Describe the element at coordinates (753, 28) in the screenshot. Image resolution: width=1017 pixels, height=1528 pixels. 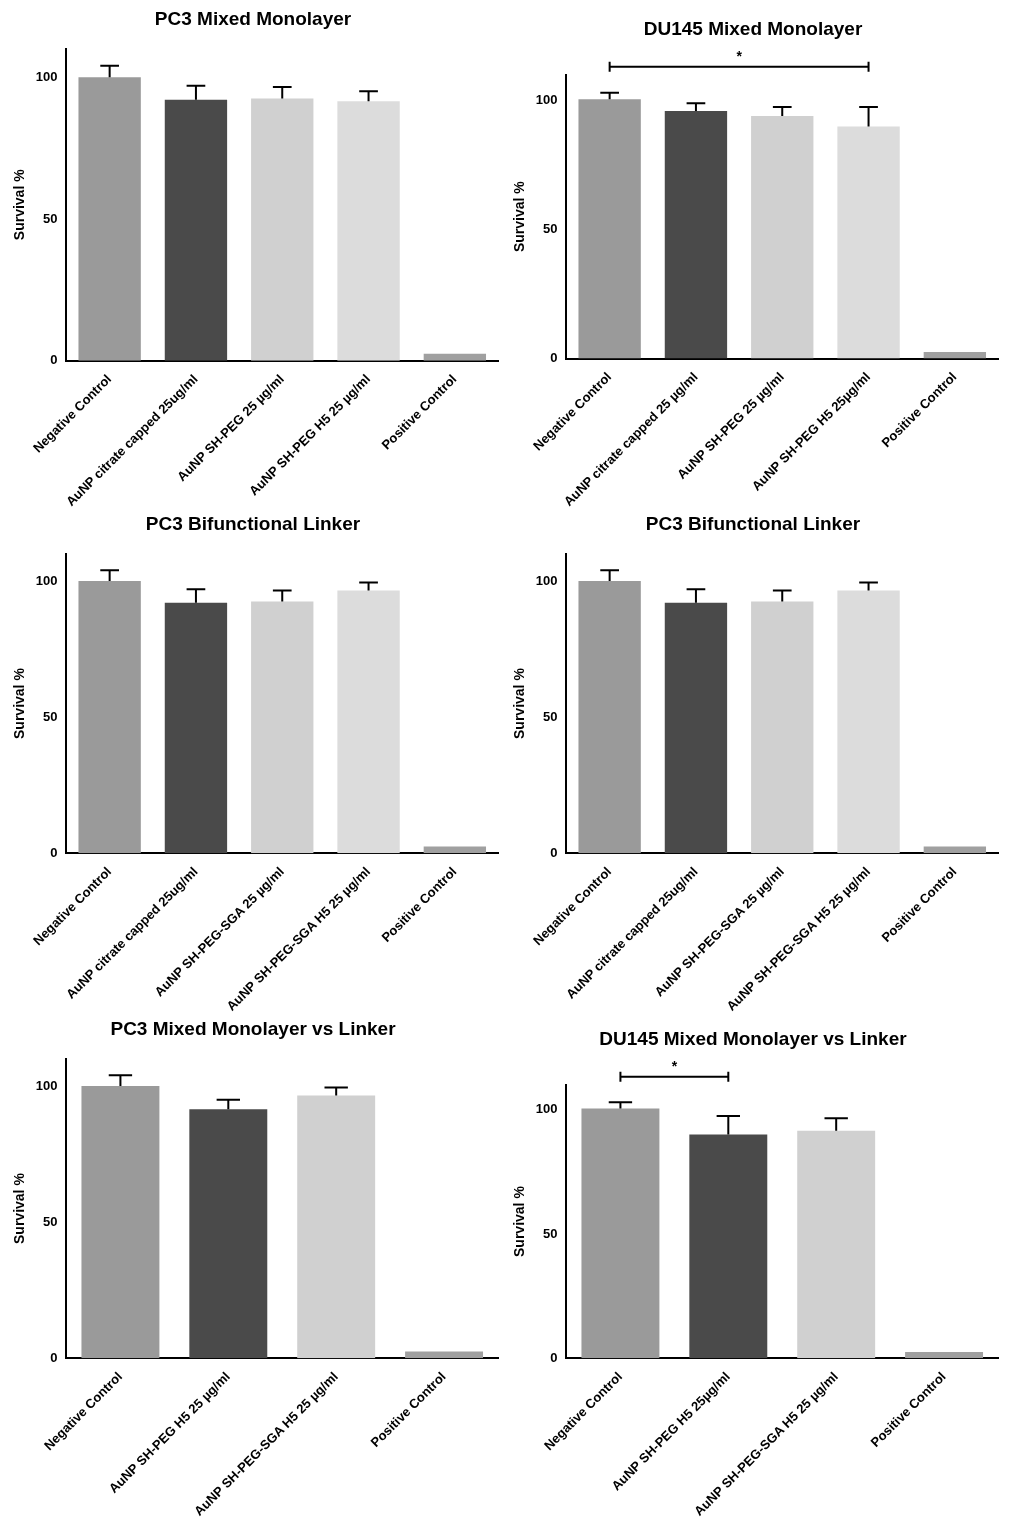
I see `chart-title: DU145 Mixed Monolayer` at that location.